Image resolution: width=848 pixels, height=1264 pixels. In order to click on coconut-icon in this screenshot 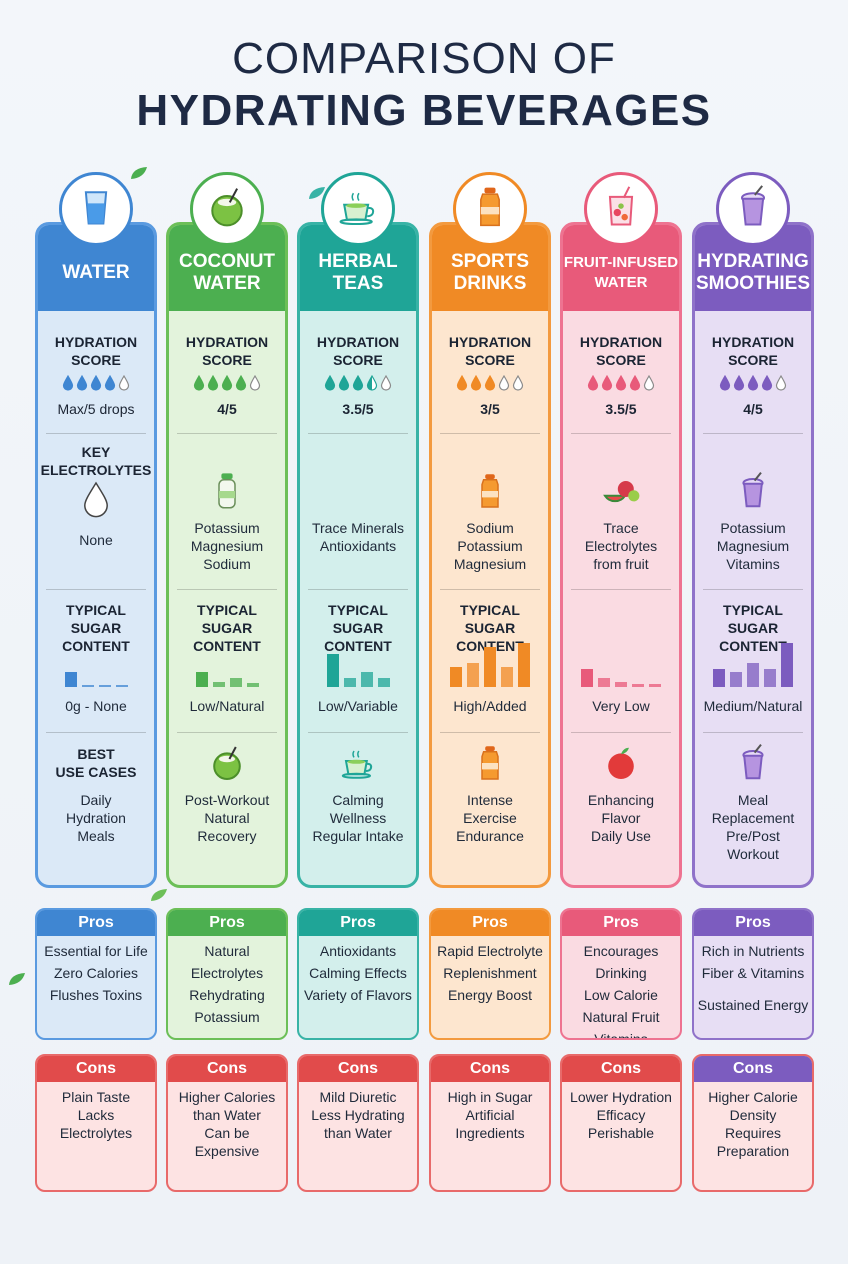, I will do `click(227, 765)`.